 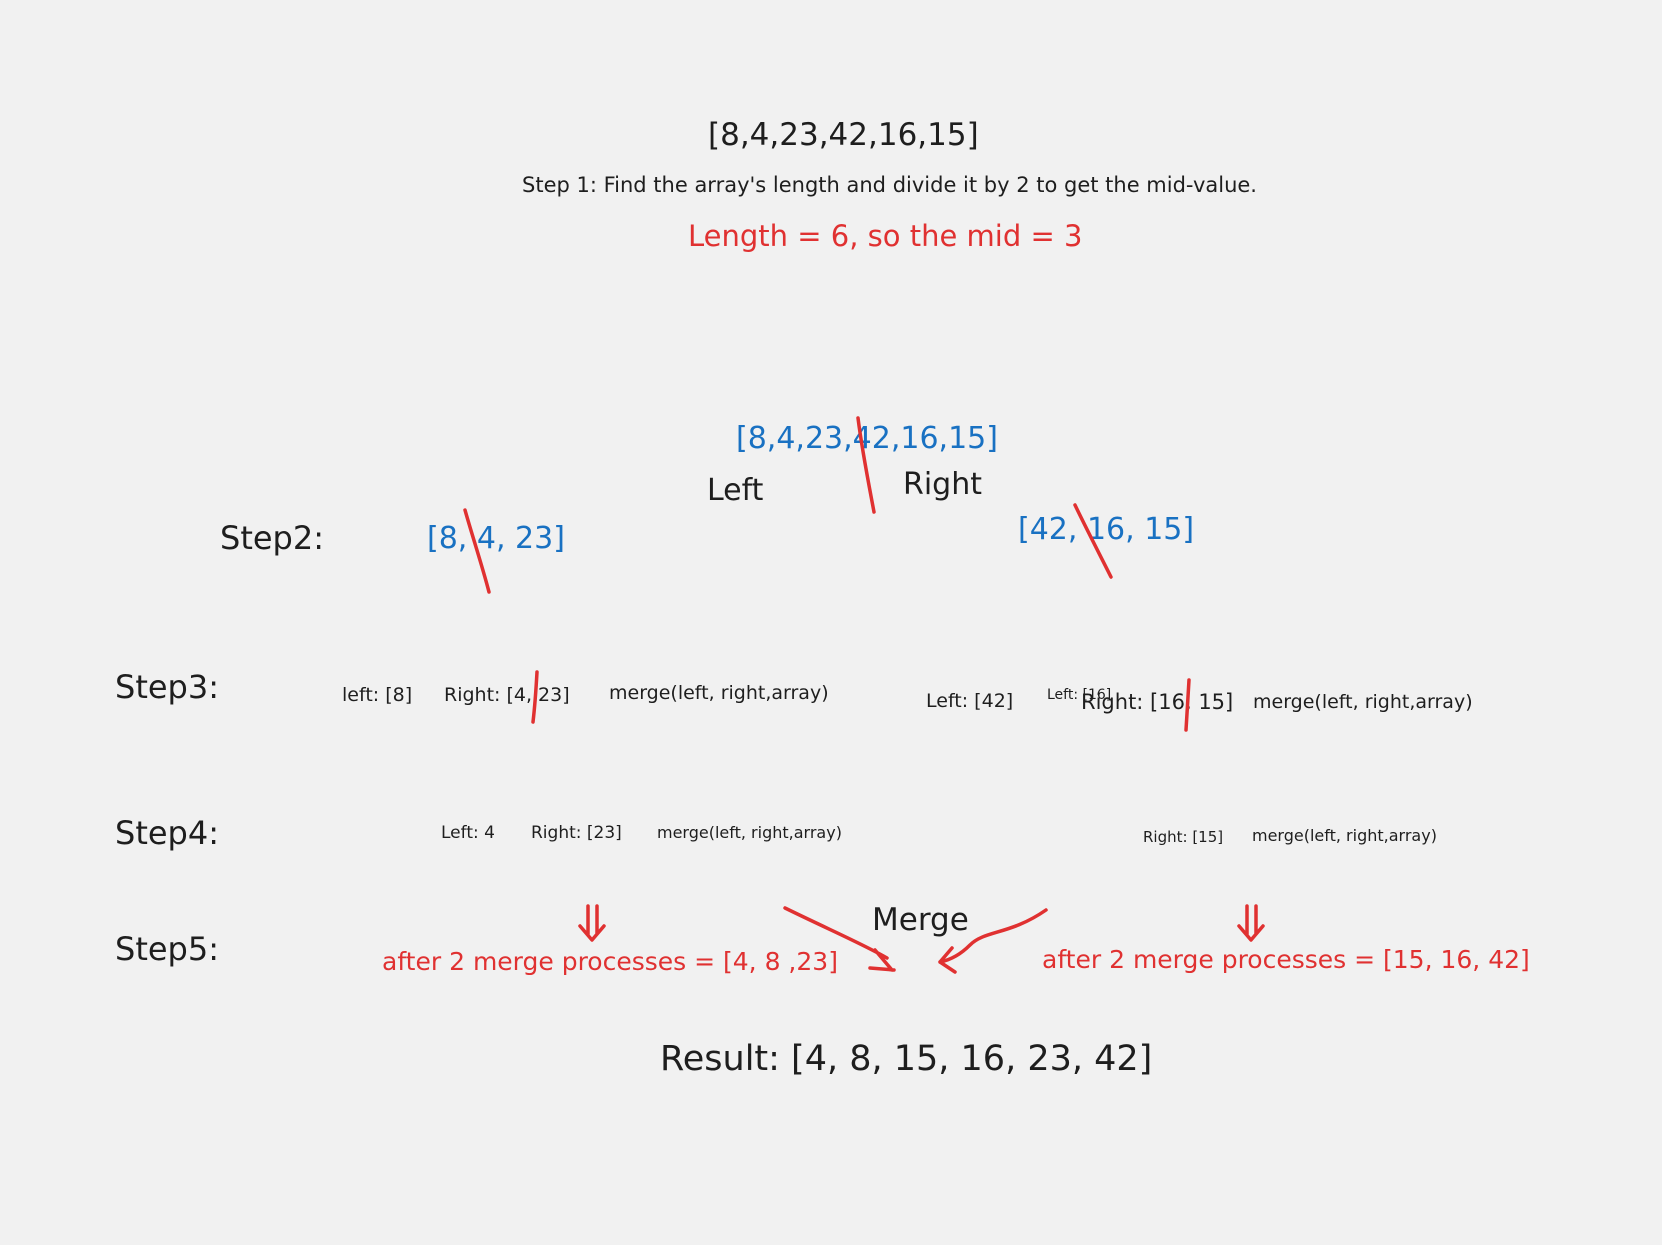 I want to click on step4-left-right: Right: [23], so click(x=576, y=833).